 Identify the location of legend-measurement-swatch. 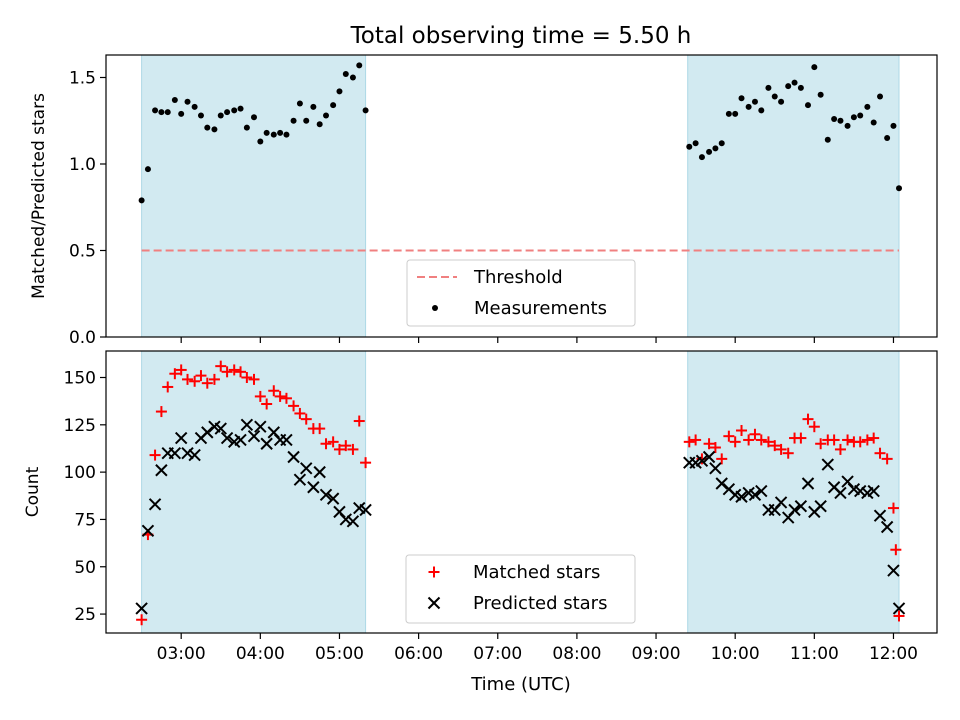
(435, 308).